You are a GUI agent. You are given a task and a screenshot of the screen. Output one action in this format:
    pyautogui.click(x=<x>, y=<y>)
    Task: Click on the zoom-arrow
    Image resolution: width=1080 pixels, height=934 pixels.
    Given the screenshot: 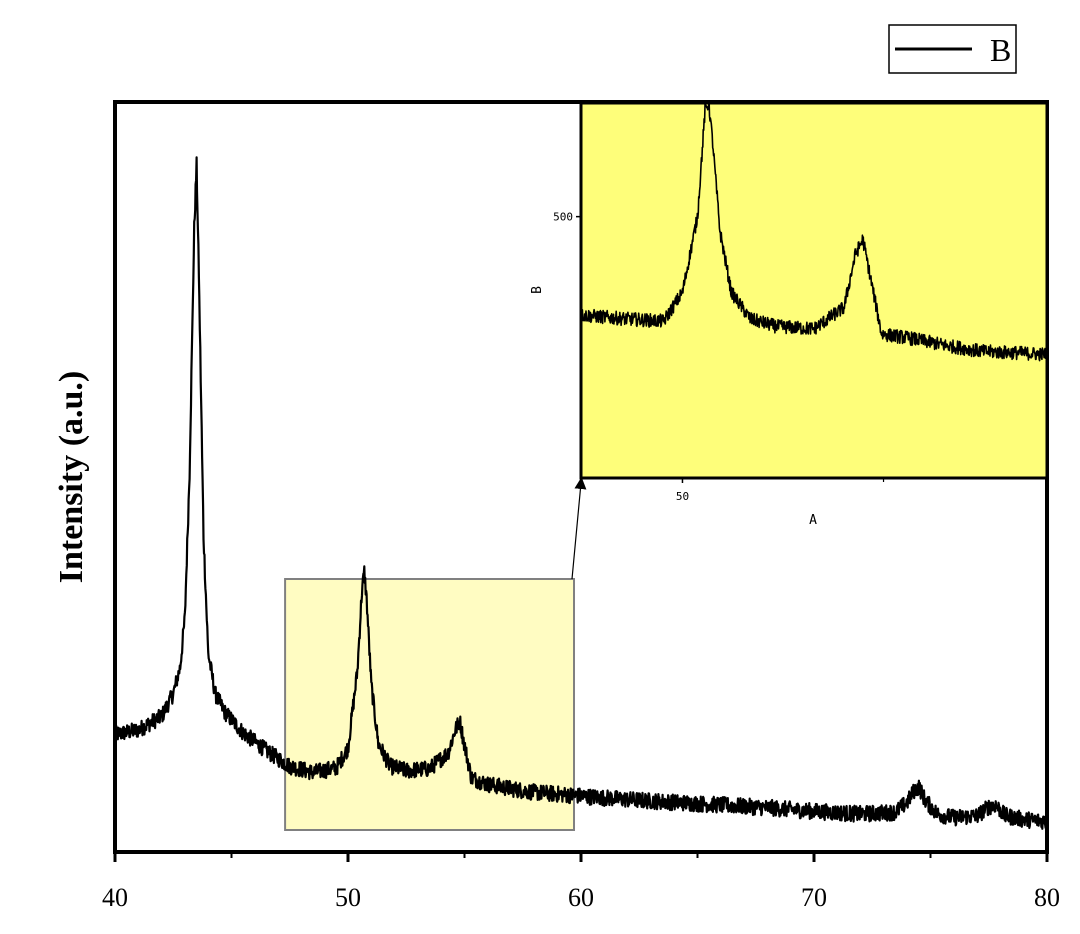 What is the action you would take?
    pyautogui.click(x=579, y=528)
    